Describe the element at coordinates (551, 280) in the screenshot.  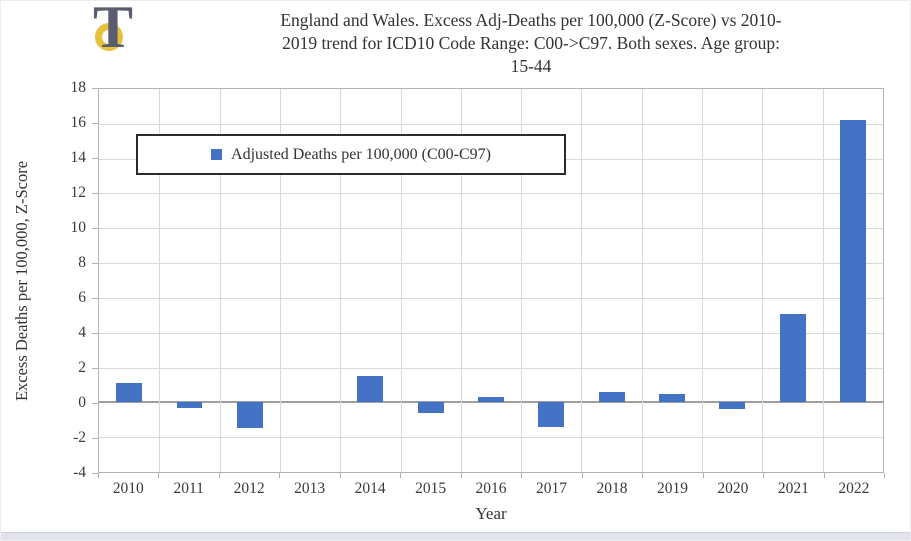
I see `bar-column-2017` at that location.